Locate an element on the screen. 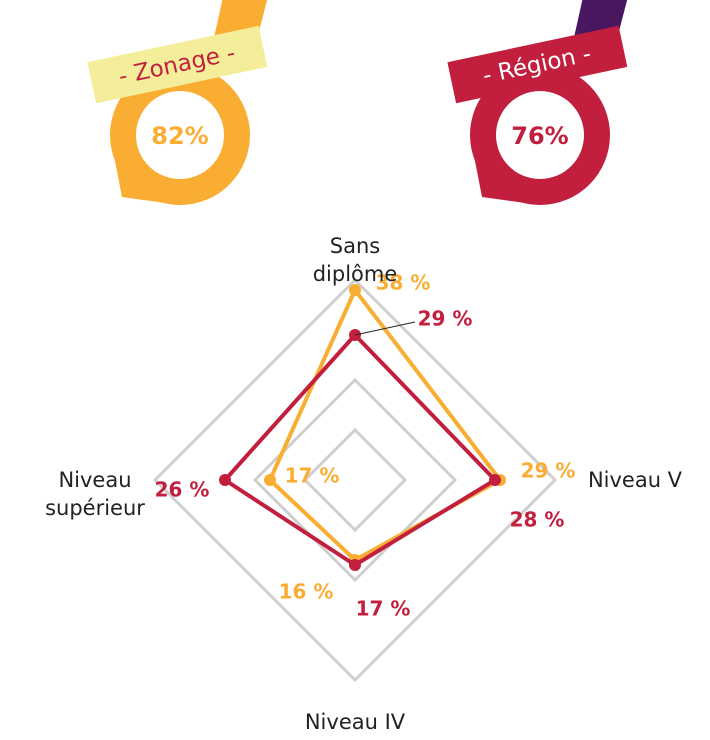 This screenshot has height=740, width=710. grid-ring is located at coordinates (355, 480).